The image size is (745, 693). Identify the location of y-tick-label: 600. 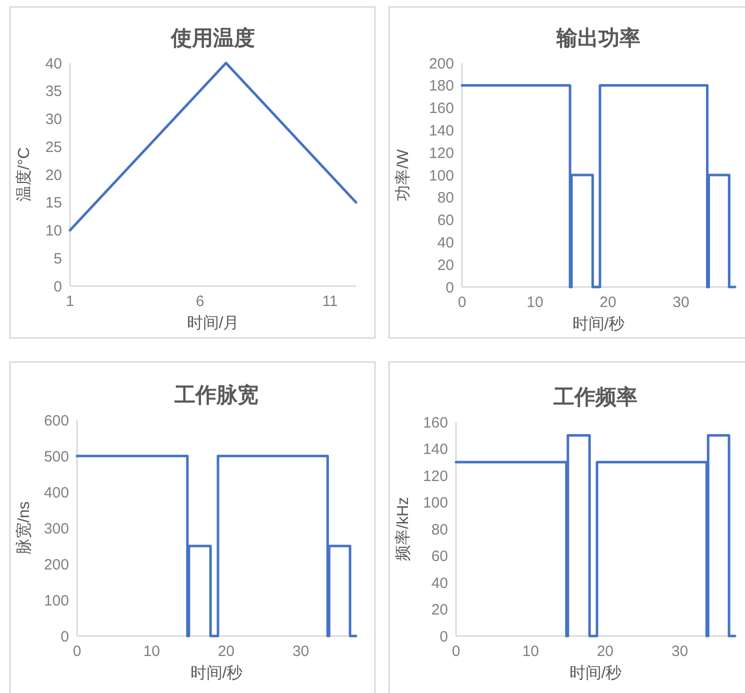
(56, 421).